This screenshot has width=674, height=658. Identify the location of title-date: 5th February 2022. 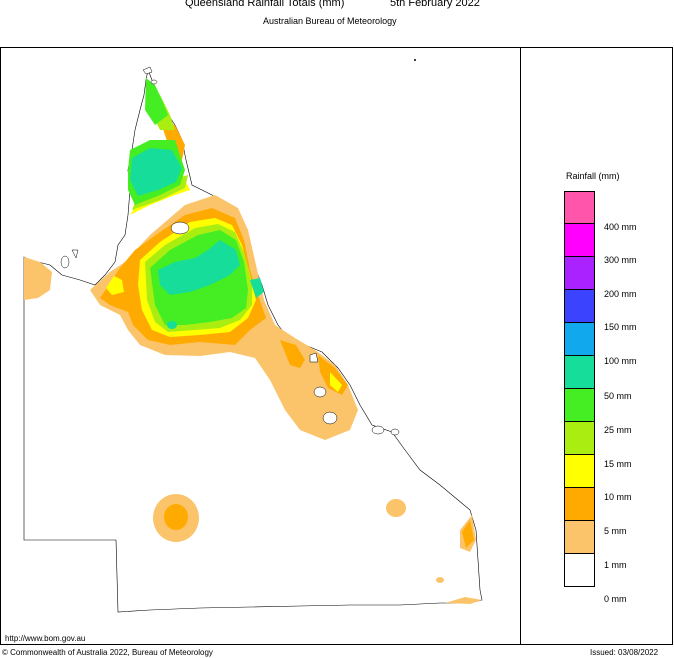
(435, 4).